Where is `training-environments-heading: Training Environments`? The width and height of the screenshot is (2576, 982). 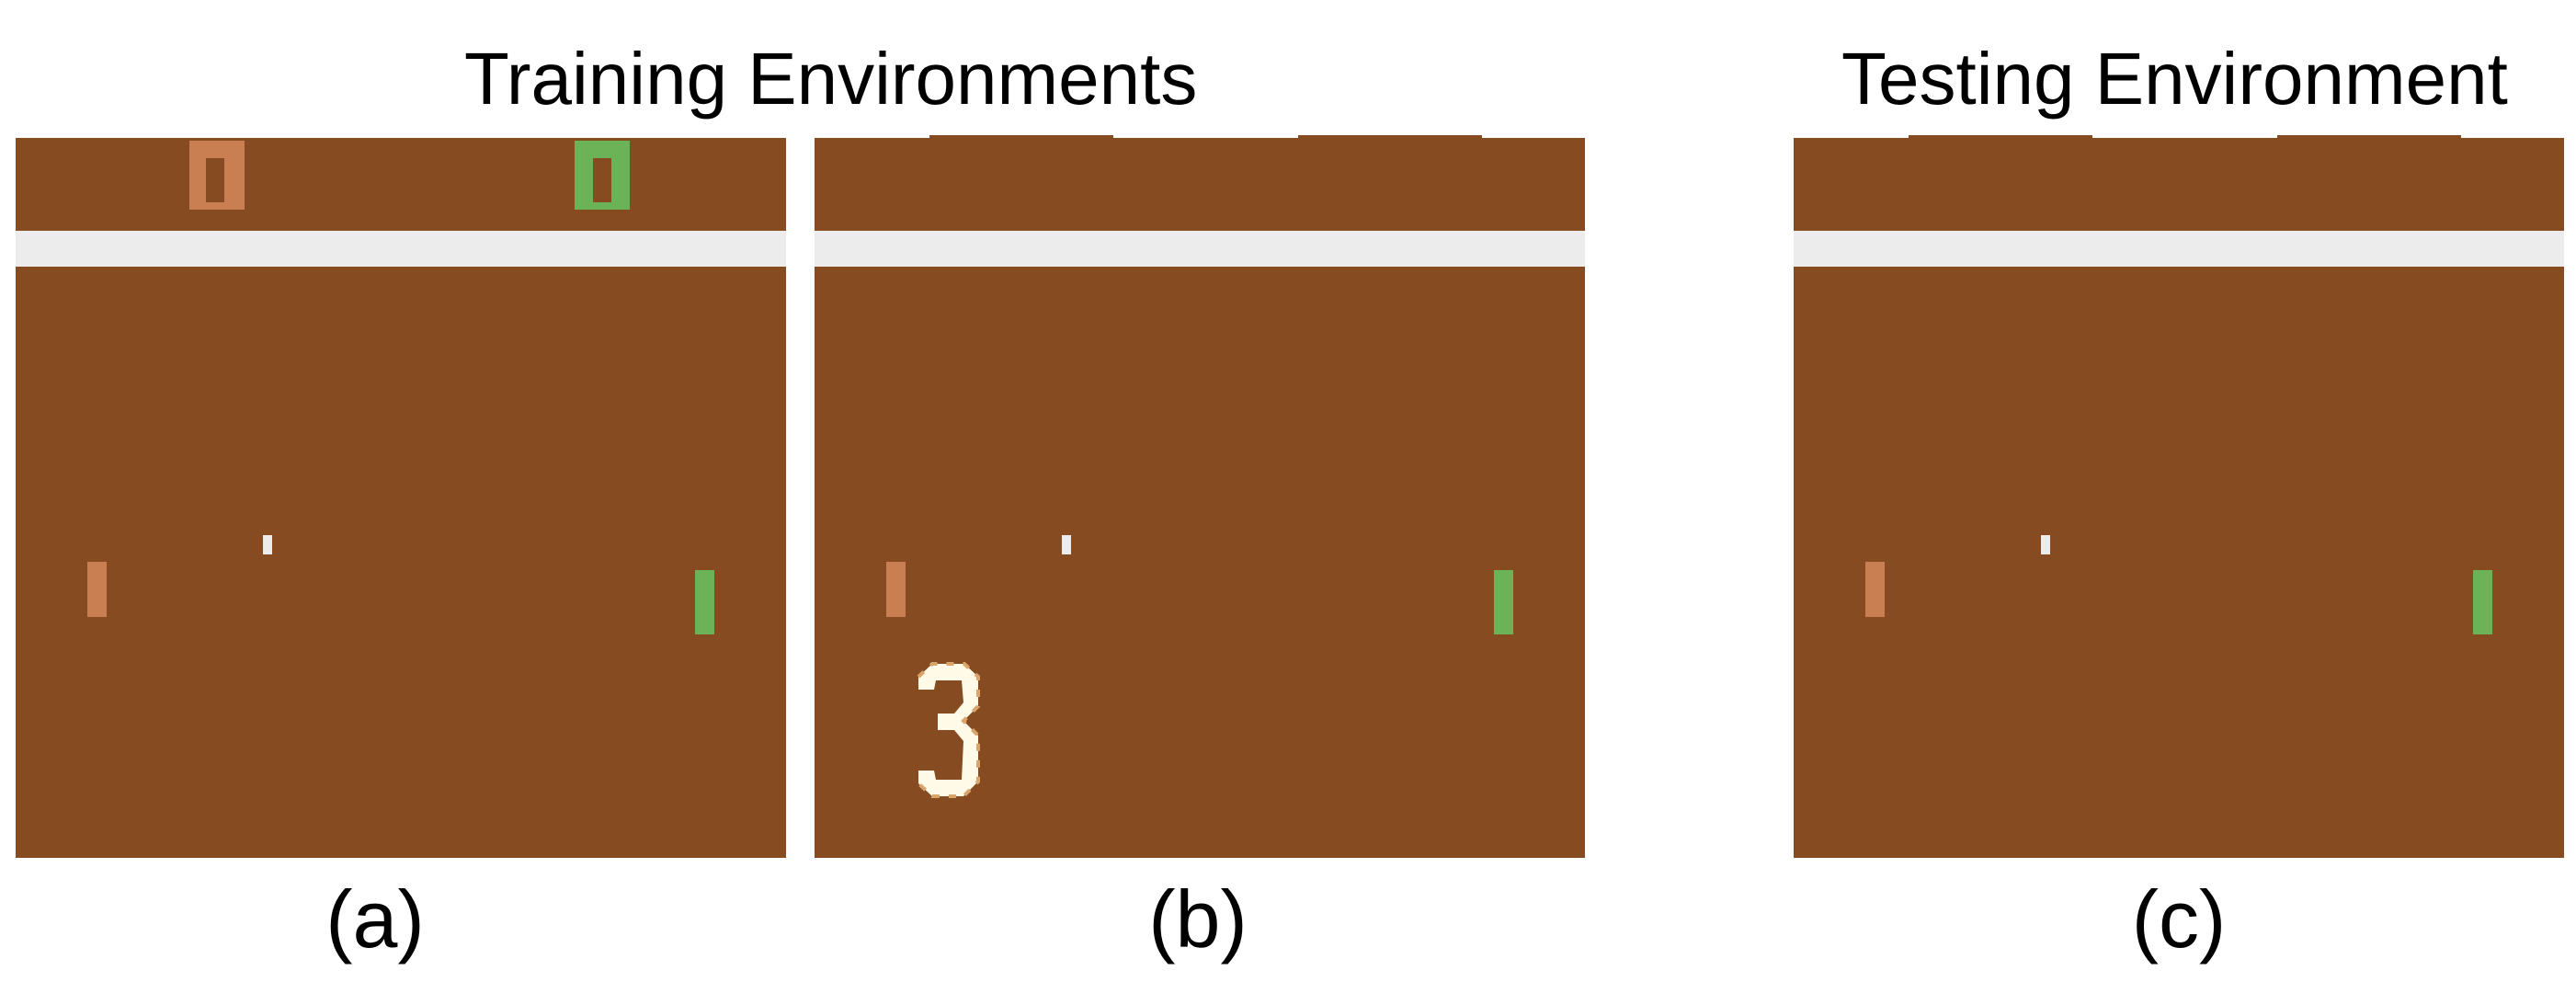 training-environments-heading: Training Environments is located at coordinates (831, 79).